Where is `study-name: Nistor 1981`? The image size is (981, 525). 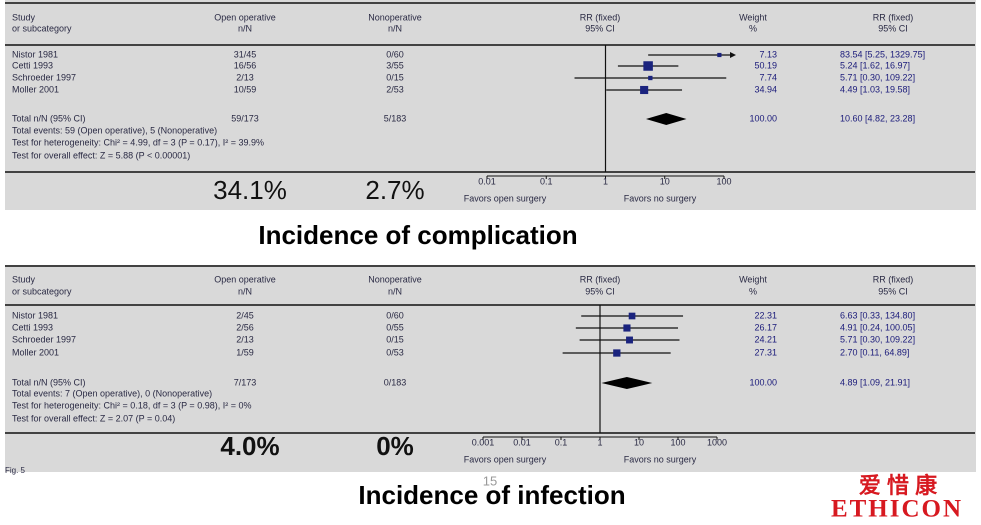
study-name: Nistor 1981 is located at coordinates (35, 54).